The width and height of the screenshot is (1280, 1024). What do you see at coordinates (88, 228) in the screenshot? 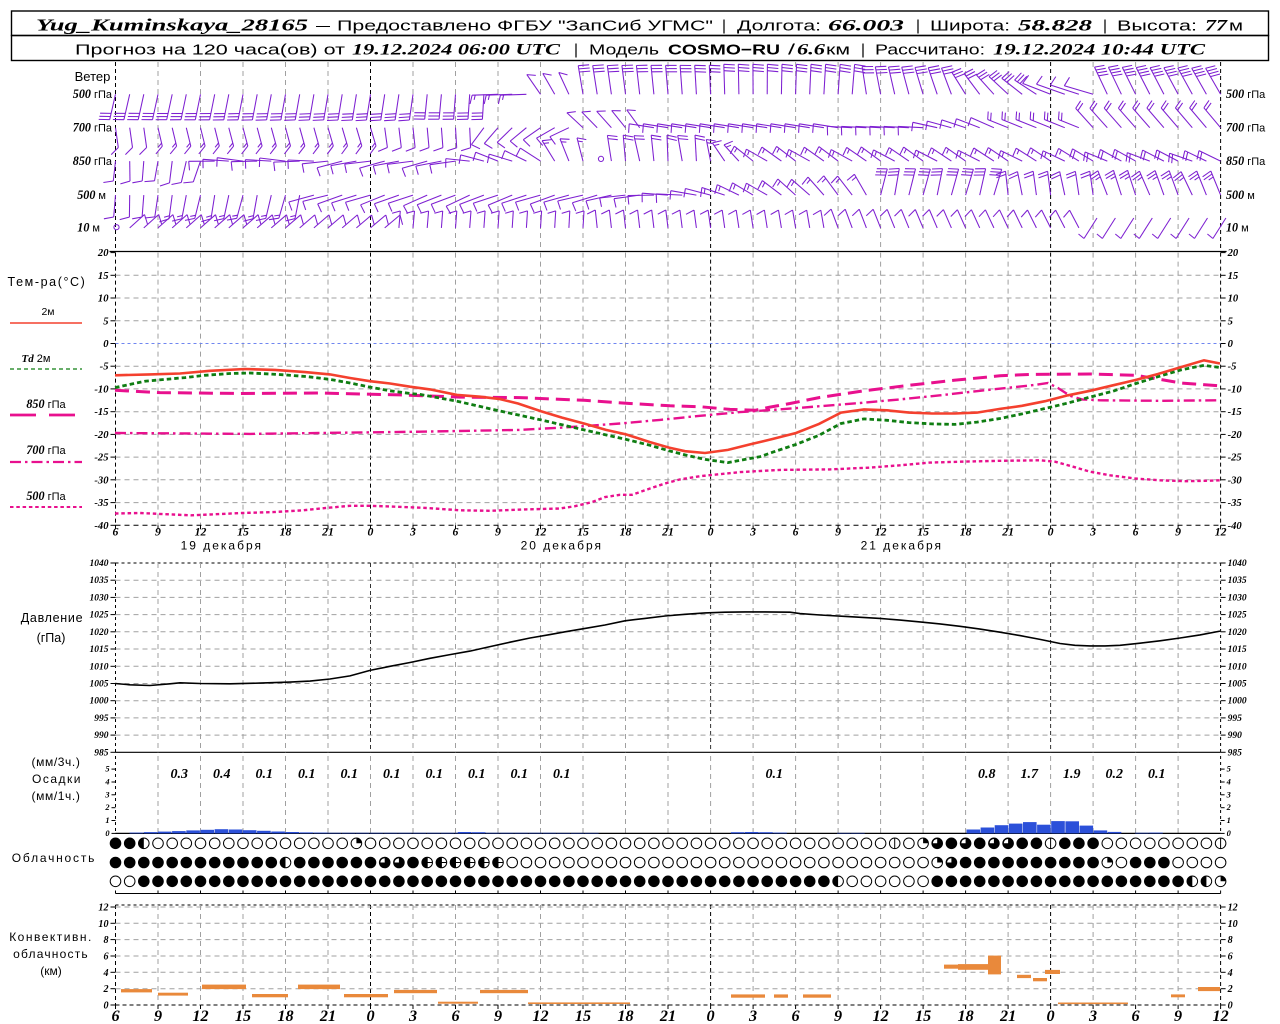
I see `svg-text: 10 м` at bounding box center [88, 228].